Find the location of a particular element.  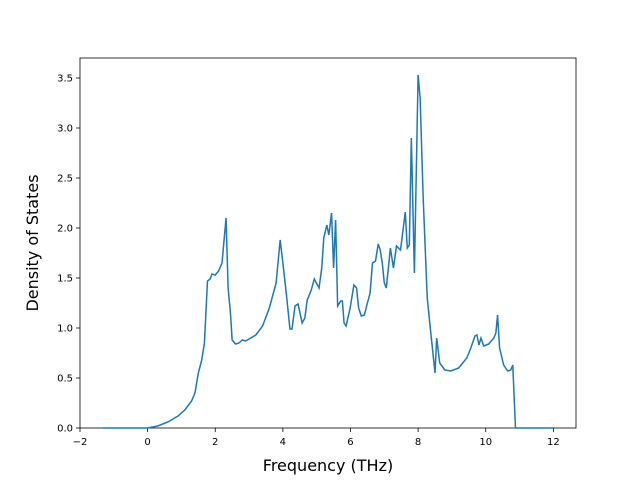

y-tick-label: 1.0 is located at coordinates (65, 329).